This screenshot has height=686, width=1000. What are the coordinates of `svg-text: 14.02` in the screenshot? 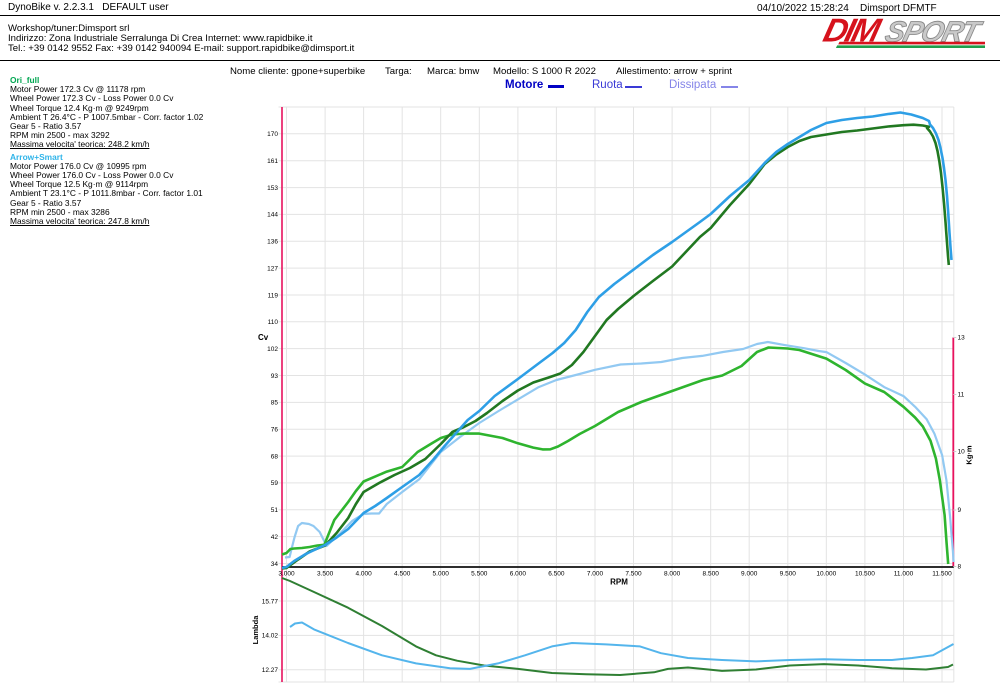 It's located at (270, 636).